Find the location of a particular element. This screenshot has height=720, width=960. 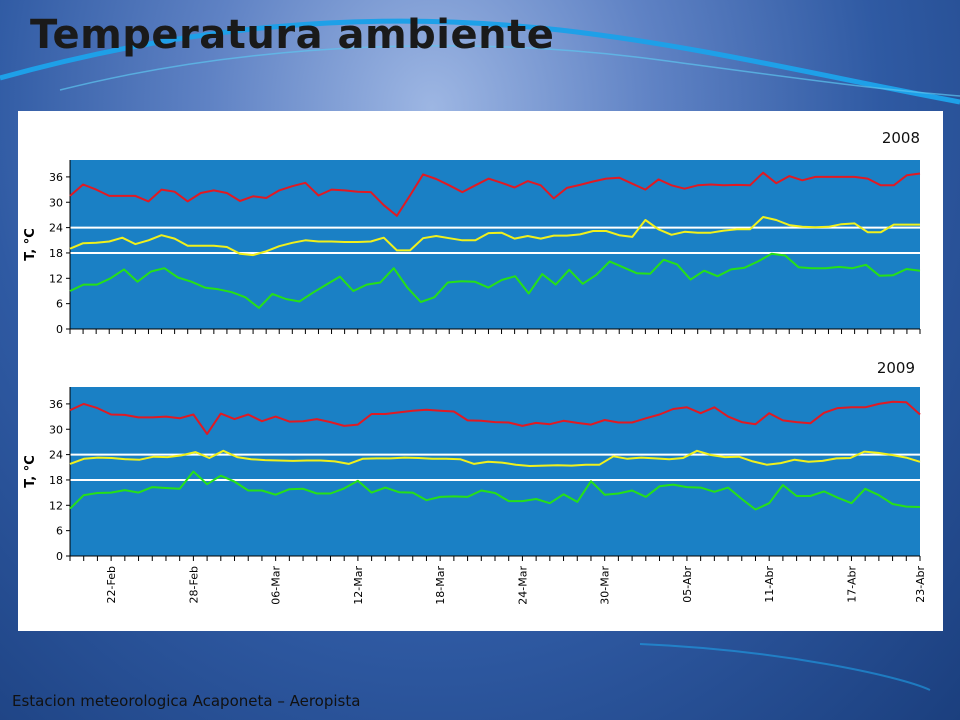

x-tick-label: 23-Abr is located at coordinates (920, 584).